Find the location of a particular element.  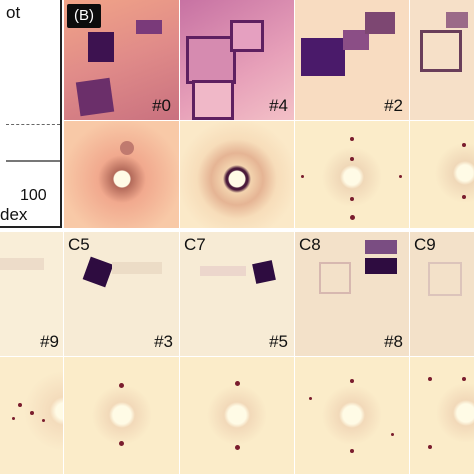

x-tick-100: 100 is located at coordinates (33, 195).